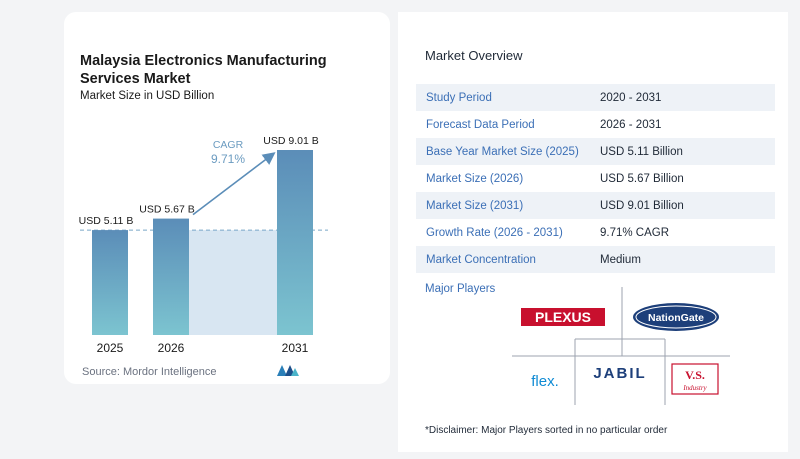 The width and height of the screenshot is (800, 459). Describe the element at coordinates (288, 370) in the screenshot. I see `mordor-logo-icon` at that location.